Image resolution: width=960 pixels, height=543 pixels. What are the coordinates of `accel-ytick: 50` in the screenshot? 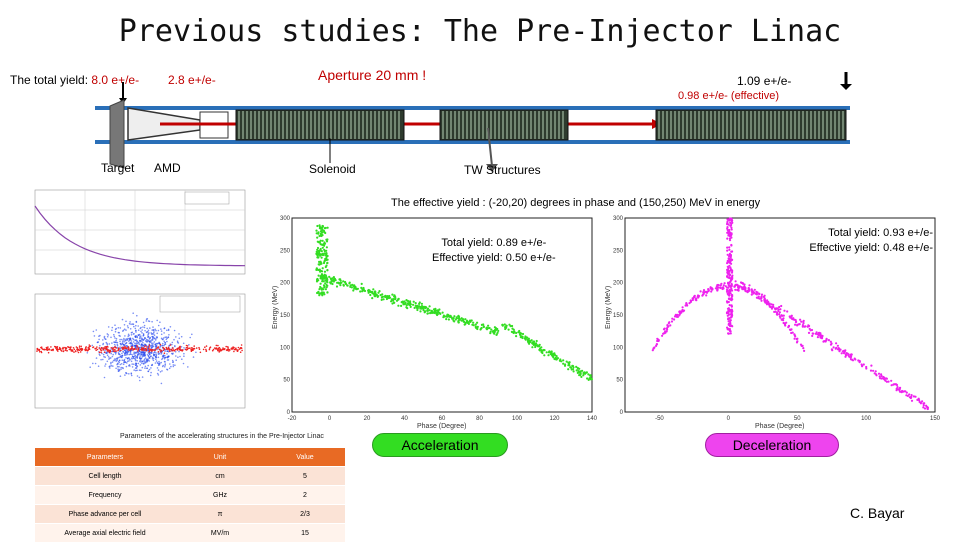 It's located at (286, 381).